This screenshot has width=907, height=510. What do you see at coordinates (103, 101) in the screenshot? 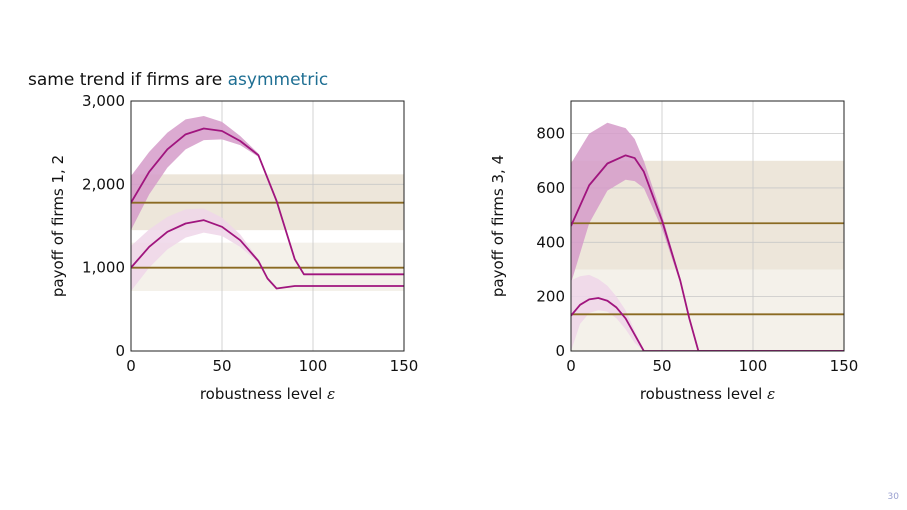
I see `y-tick-label: 3,000` at bounding box center [103, 101].